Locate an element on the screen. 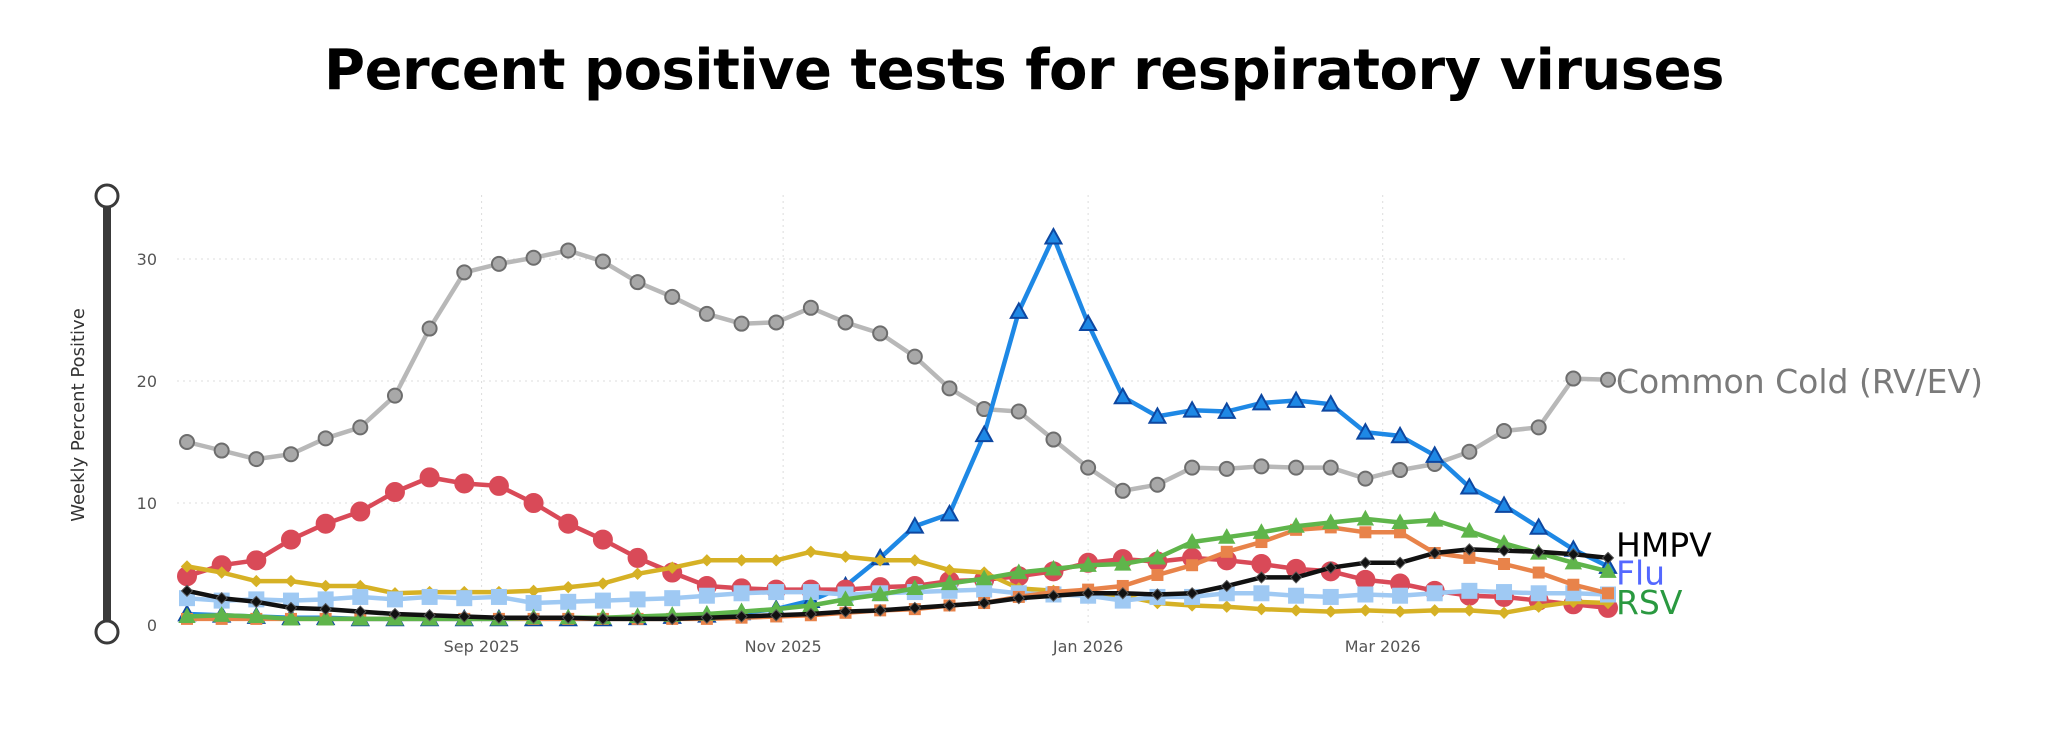 This screenshot has height=740, width=2048. y-tick-label: 30 is located at coordinates (147, 259).